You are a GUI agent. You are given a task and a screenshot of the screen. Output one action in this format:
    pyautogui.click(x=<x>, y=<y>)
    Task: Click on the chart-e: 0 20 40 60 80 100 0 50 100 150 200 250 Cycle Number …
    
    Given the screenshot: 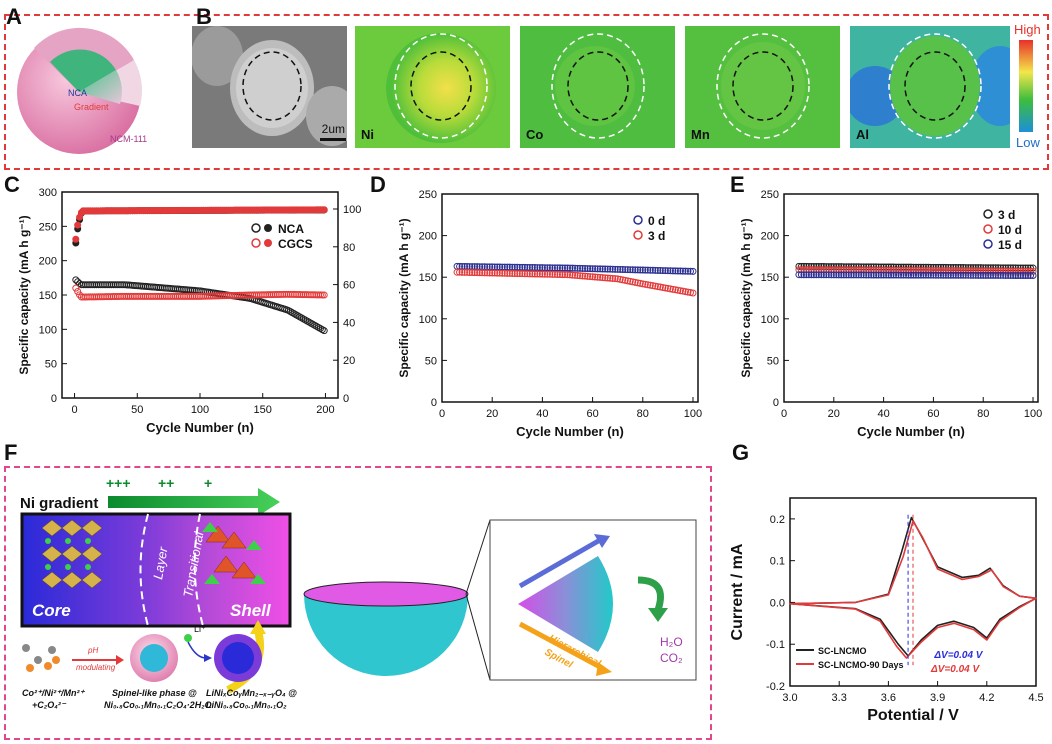 What is the action you would take?
    pyautogui.click(x=890, y=314)
    